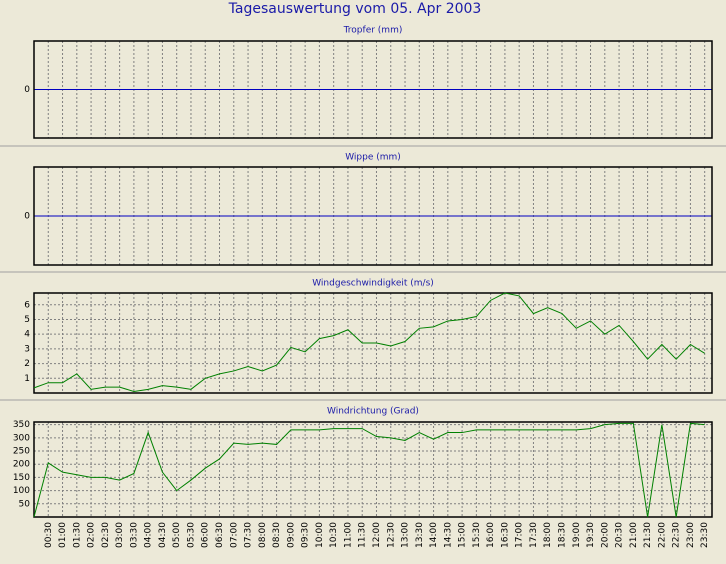  What do you see at coordinates (373, 31) in the screenshot?
I see `panel-title: Tropfer (mm)` at bounding box center [373, 31].